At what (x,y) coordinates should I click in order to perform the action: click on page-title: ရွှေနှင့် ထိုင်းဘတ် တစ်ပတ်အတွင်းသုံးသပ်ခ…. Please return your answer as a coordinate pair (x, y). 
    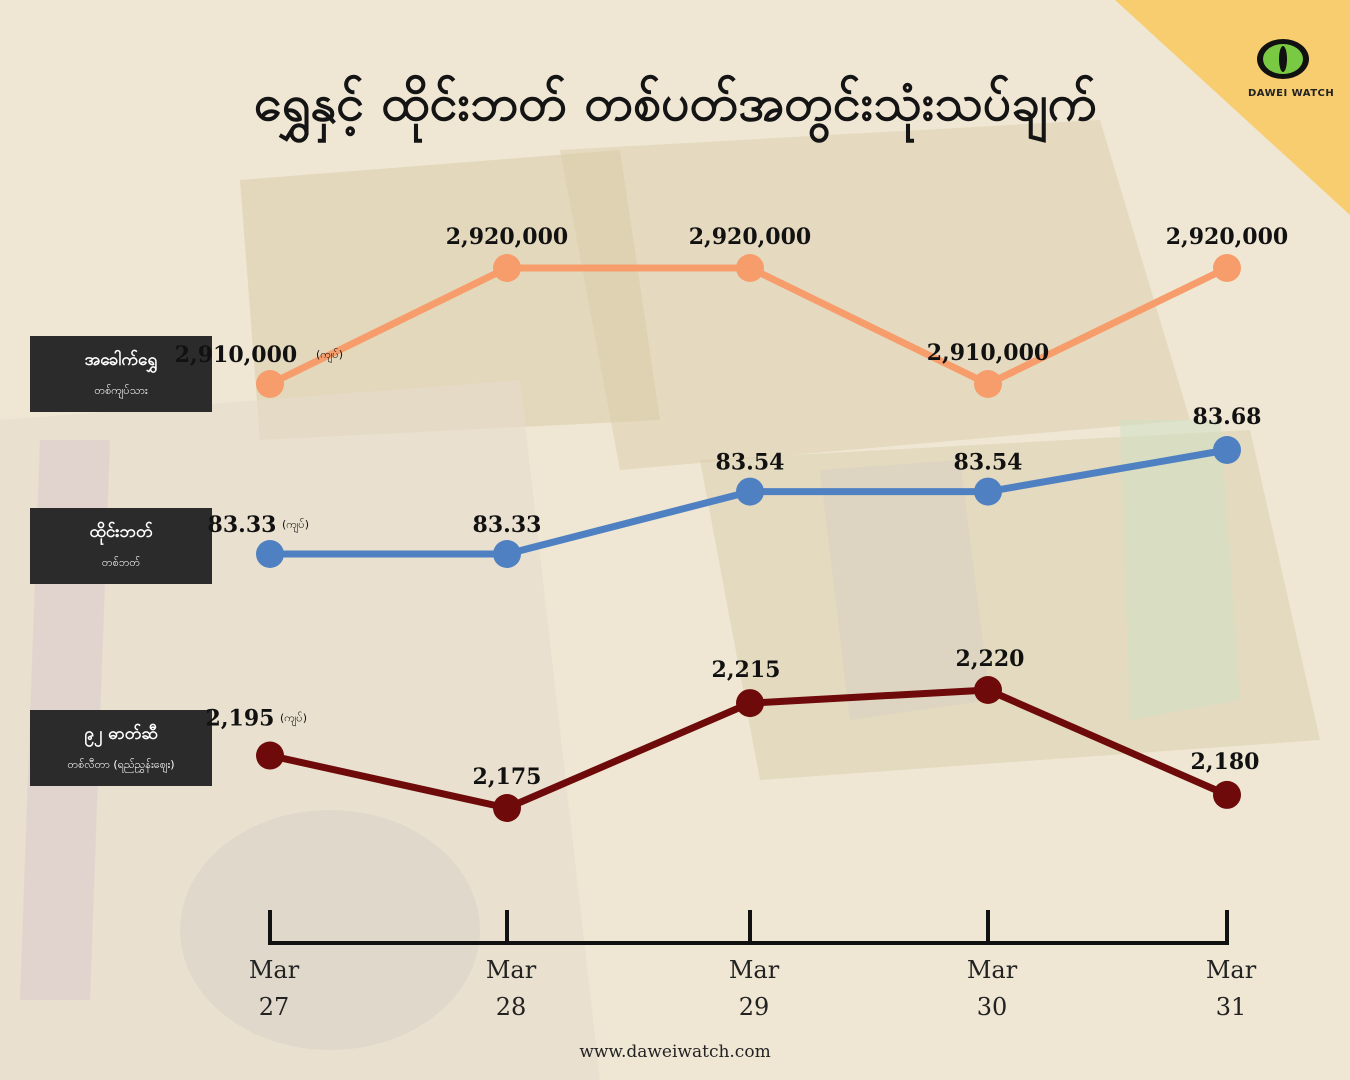
    Looking at the image, I should click on (675, 103).